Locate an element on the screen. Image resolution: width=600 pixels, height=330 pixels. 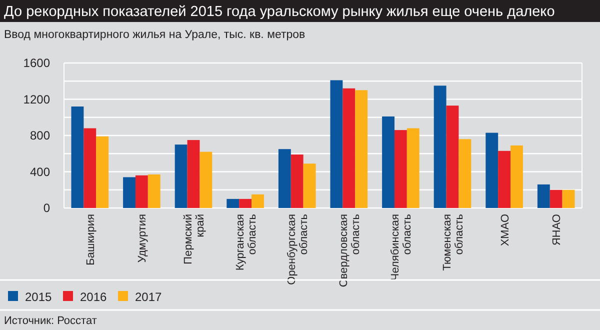
legend-label: 2017 is located at coordinates (148, 297).